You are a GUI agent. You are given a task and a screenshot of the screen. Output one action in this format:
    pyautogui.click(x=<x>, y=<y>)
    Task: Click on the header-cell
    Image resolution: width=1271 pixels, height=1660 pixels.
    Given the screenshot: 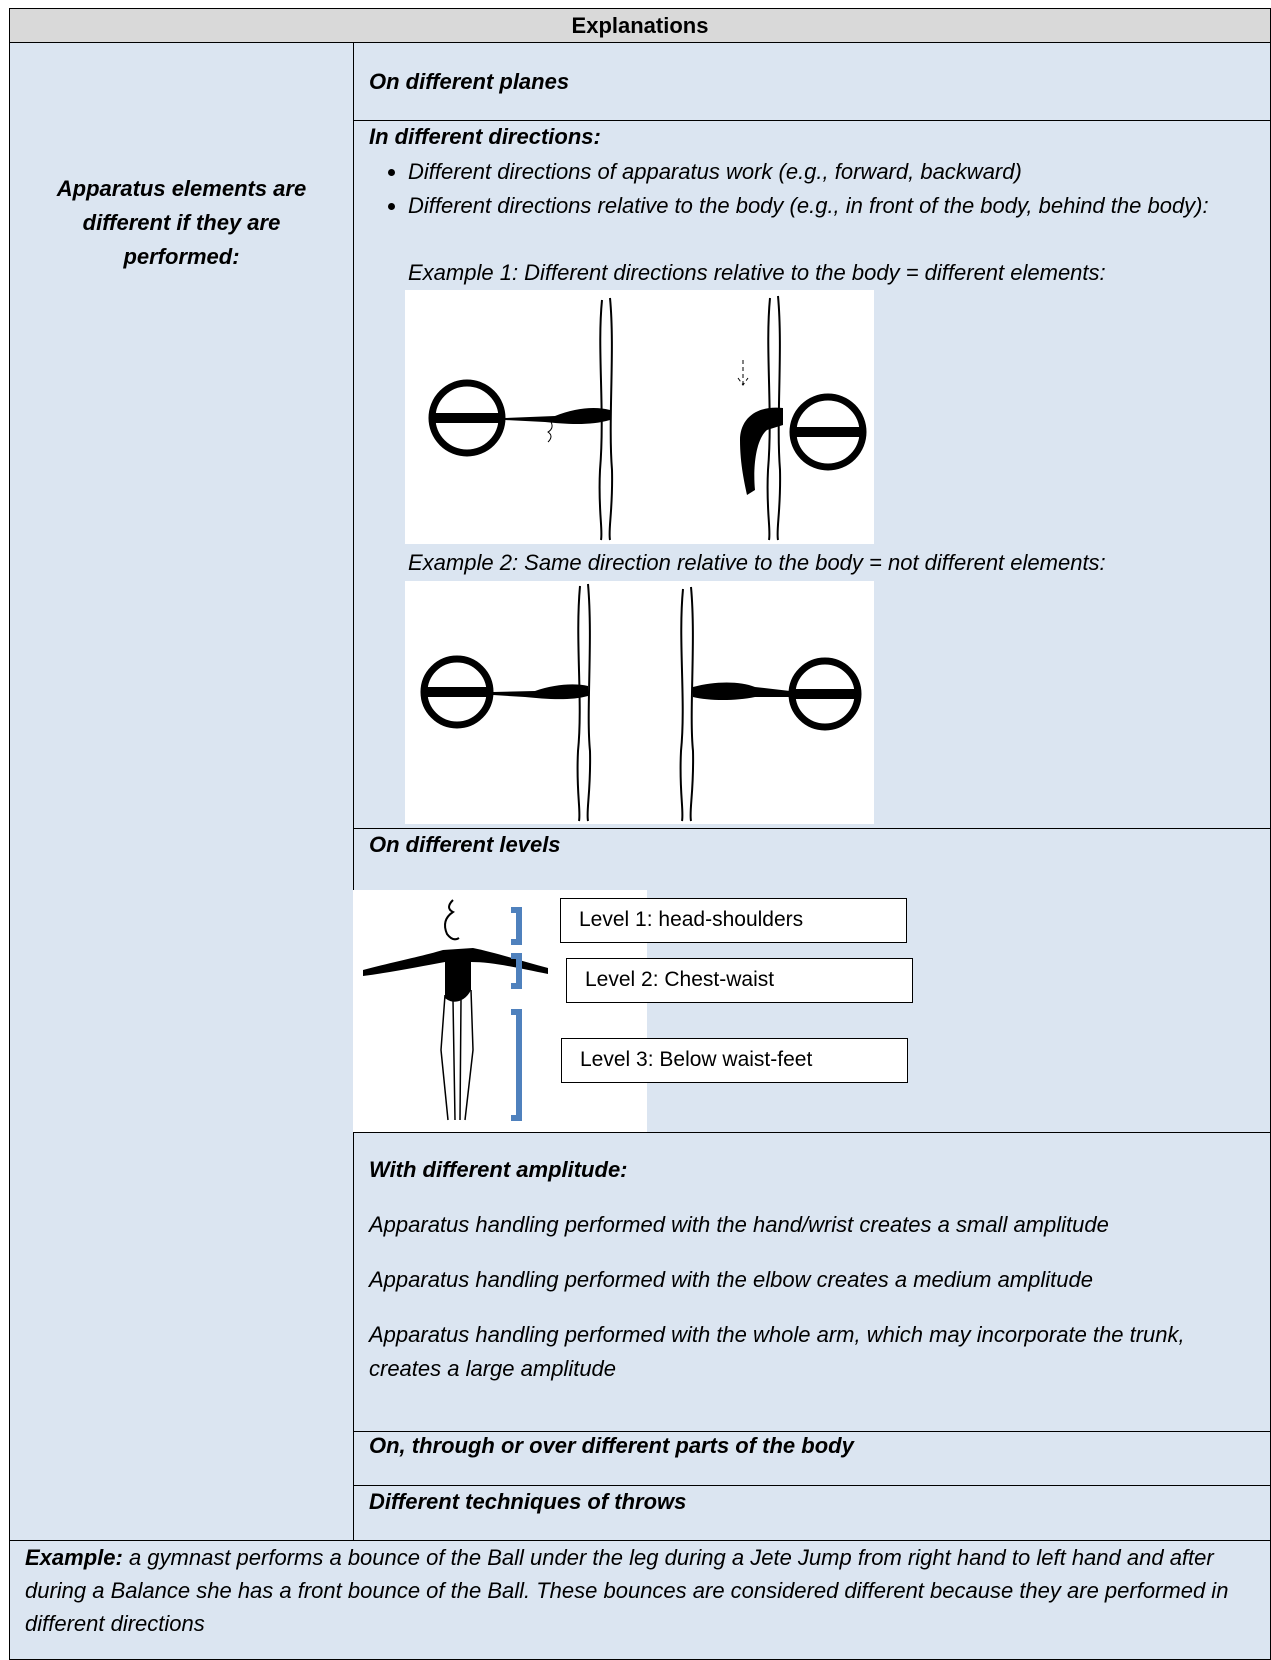 What is the action you would take?
    pyautogui.click(x=640, y=25)
    